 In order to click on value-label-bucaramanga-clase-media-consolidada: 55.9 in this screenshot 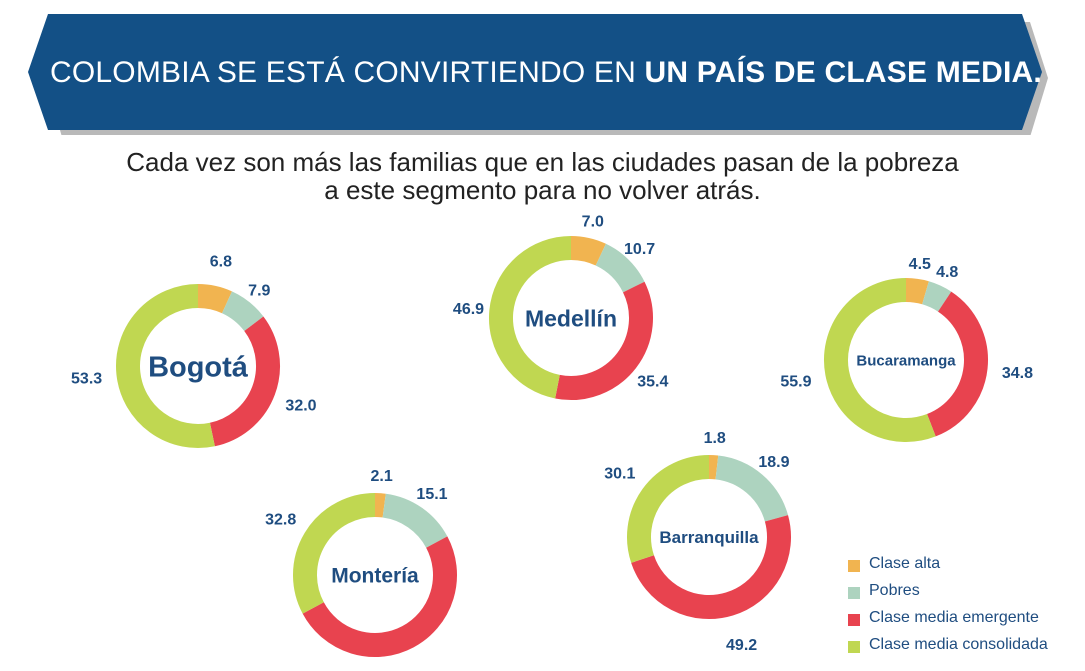, I will do `click(795, 382)`.